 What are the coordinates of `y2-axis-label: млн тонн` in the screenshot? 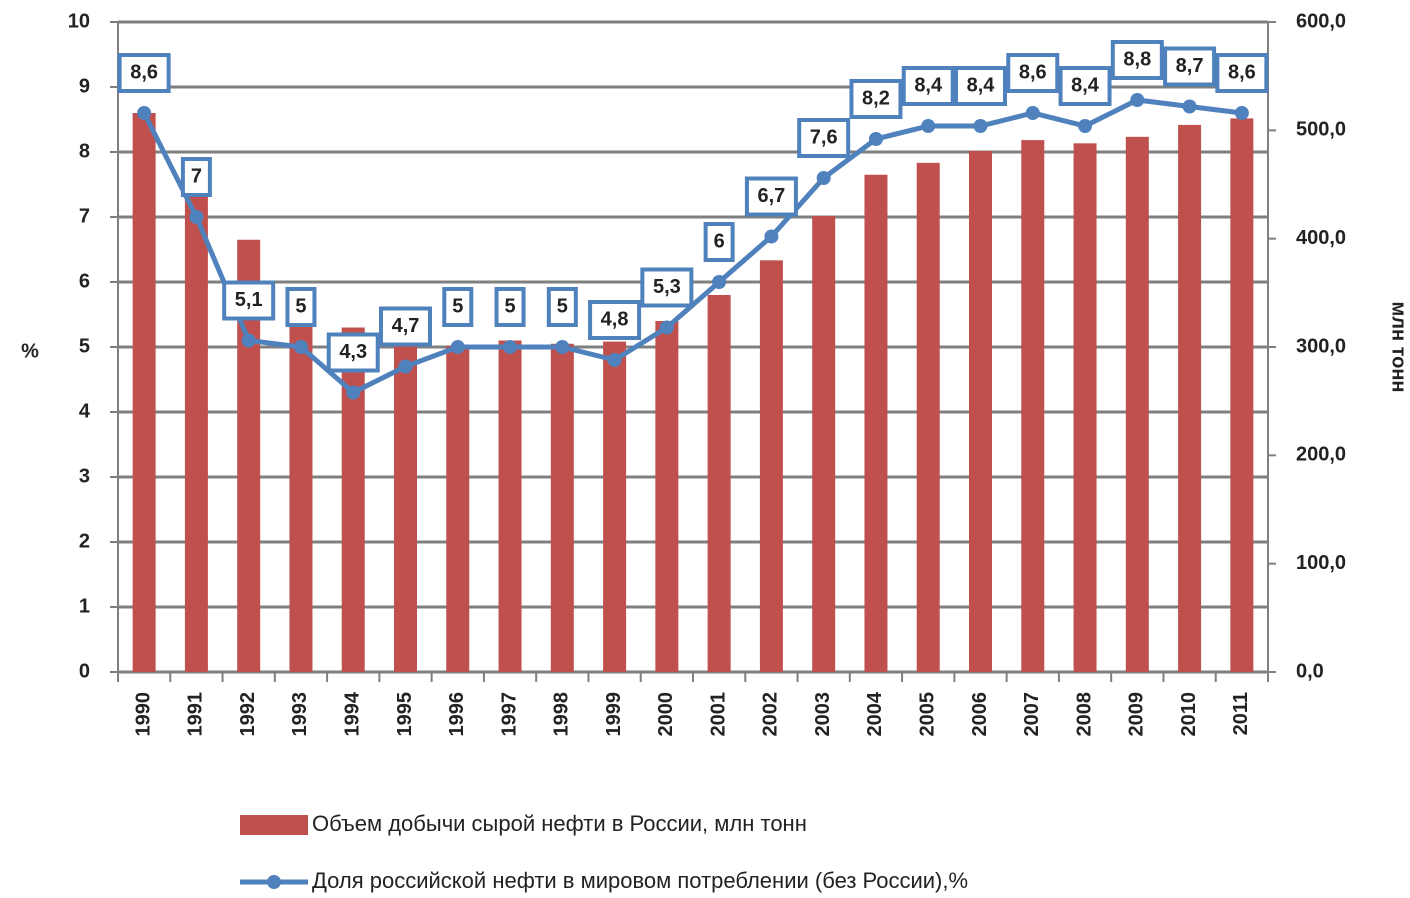 It's located at (1399, 346).